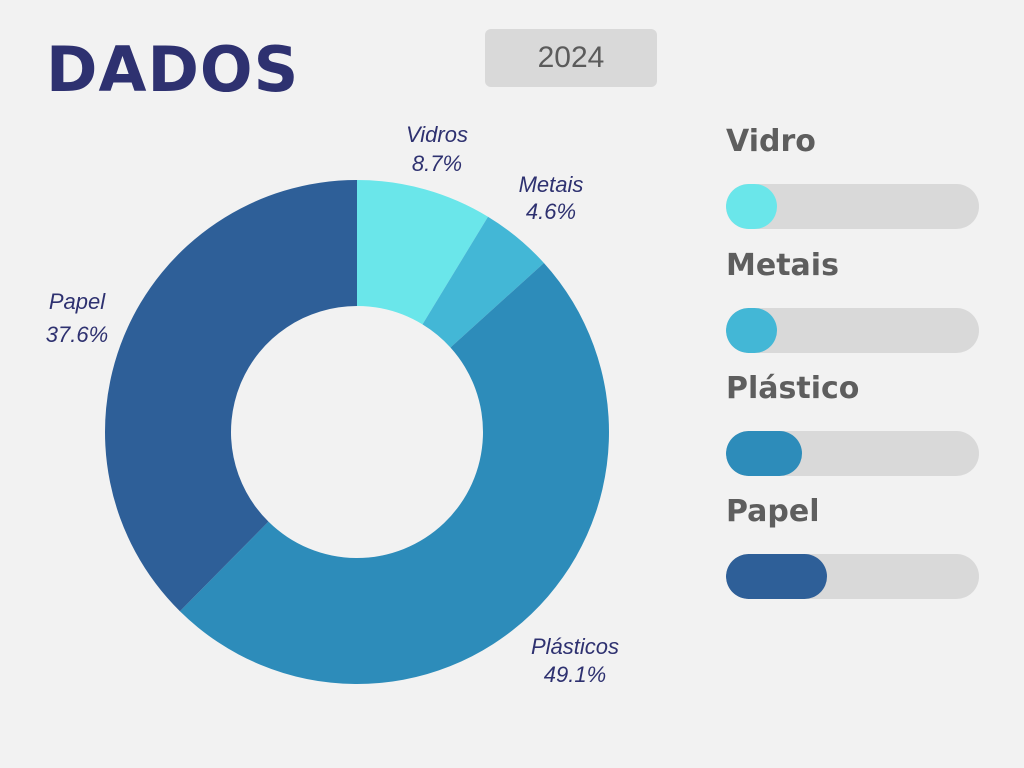  I want to click on legend-label: Papel, so click(773, 511).